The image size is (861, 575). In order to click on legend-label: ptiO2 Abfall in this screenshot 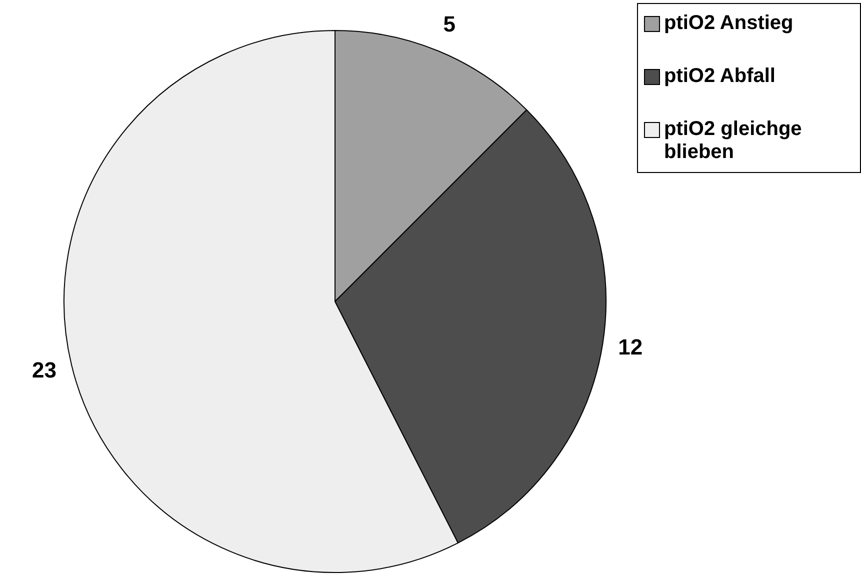, I will do `click(720, 76)`.